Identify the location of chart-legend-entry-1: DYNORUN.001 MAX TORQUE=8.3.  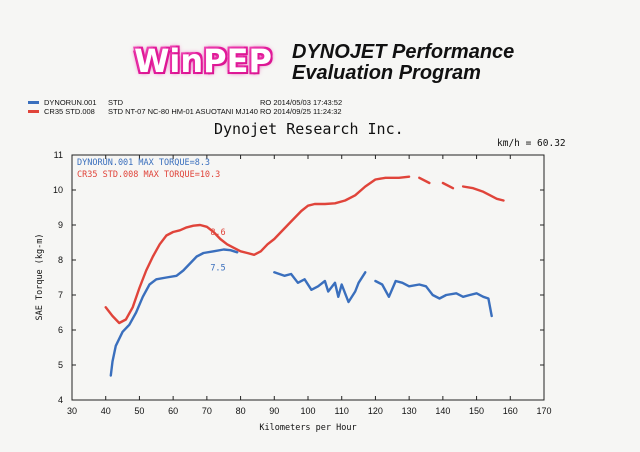
(143, 163).